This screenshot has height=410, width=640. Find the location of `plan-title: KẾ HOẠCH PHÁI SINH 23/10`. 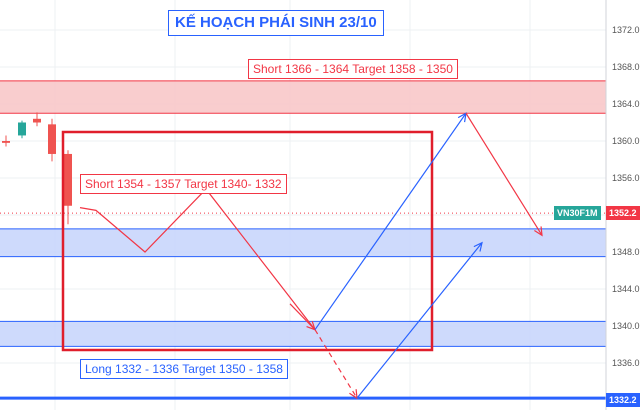

plan-title: KẾ HOẠCH PHÁI SINH 23/10 is located at coordinates (276, 23).